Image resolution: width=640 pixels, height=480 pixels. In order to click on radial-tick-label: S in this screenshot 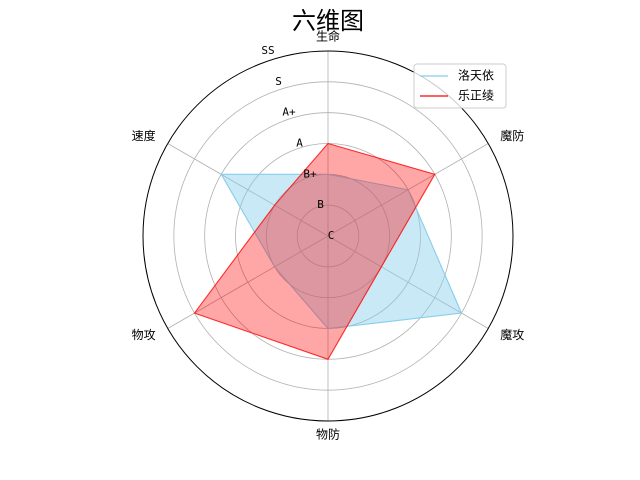, I will do `click(278, 81)`.